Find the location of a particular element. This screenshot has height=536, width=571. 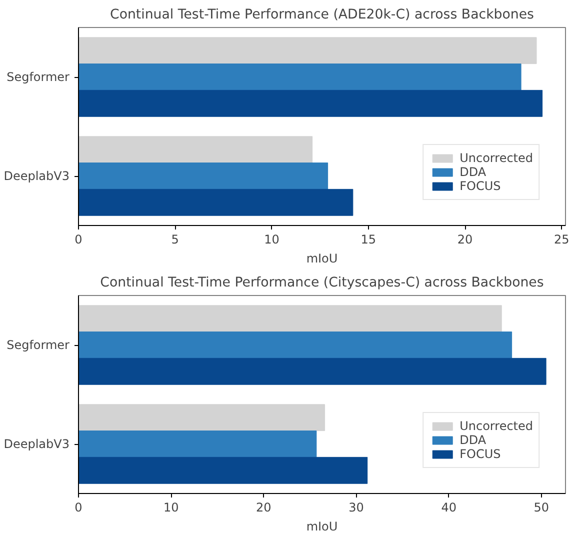

x-tick-label: 25 is located at coordinates (562, 239).